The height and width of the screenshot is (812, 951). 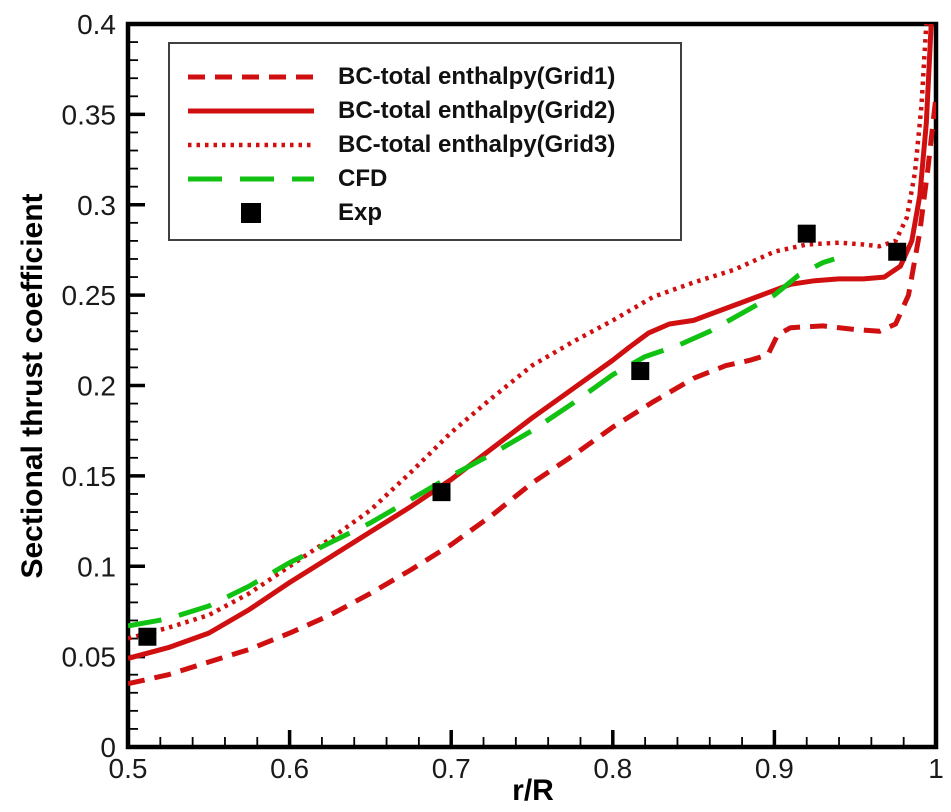 I want to click on y-tick-label: 0.3, so click(x=96, y=205).